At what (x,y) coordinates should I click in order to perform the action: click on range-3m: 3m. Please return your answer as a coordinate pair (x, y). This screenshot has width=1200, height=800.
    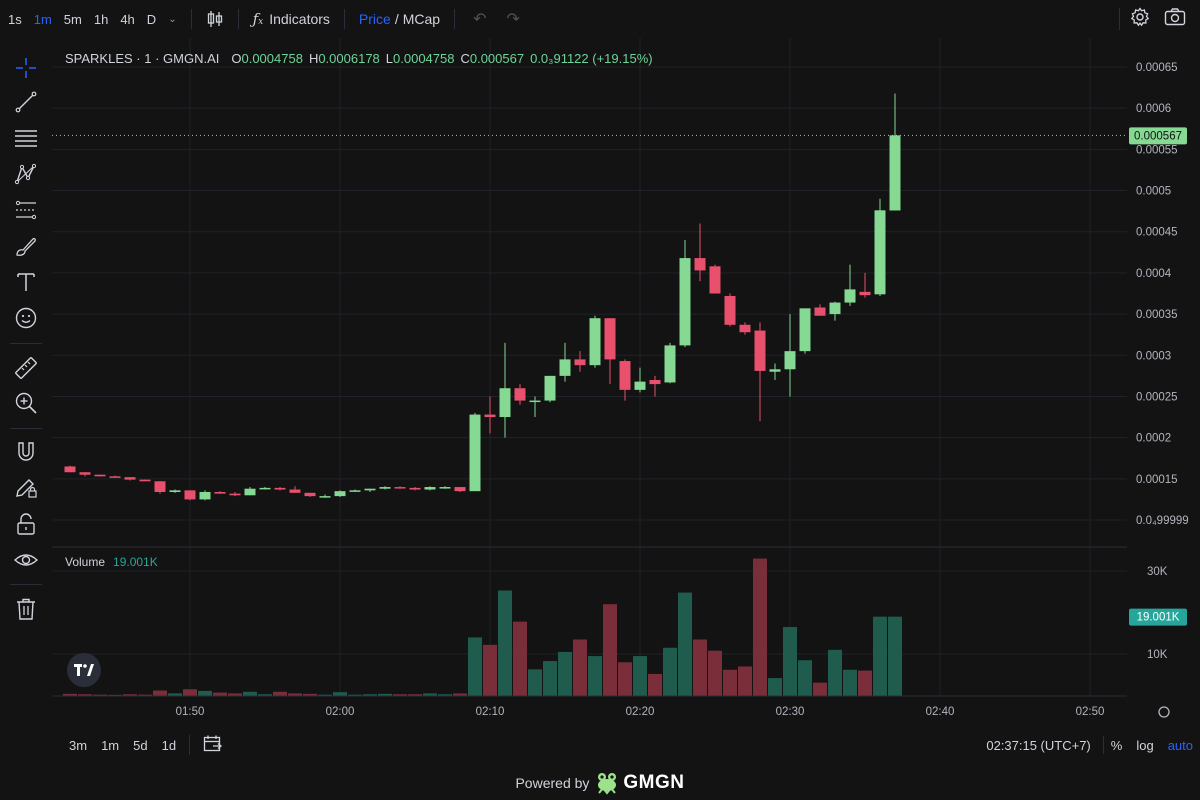
    Looking at the image, I should click on (78, 745).